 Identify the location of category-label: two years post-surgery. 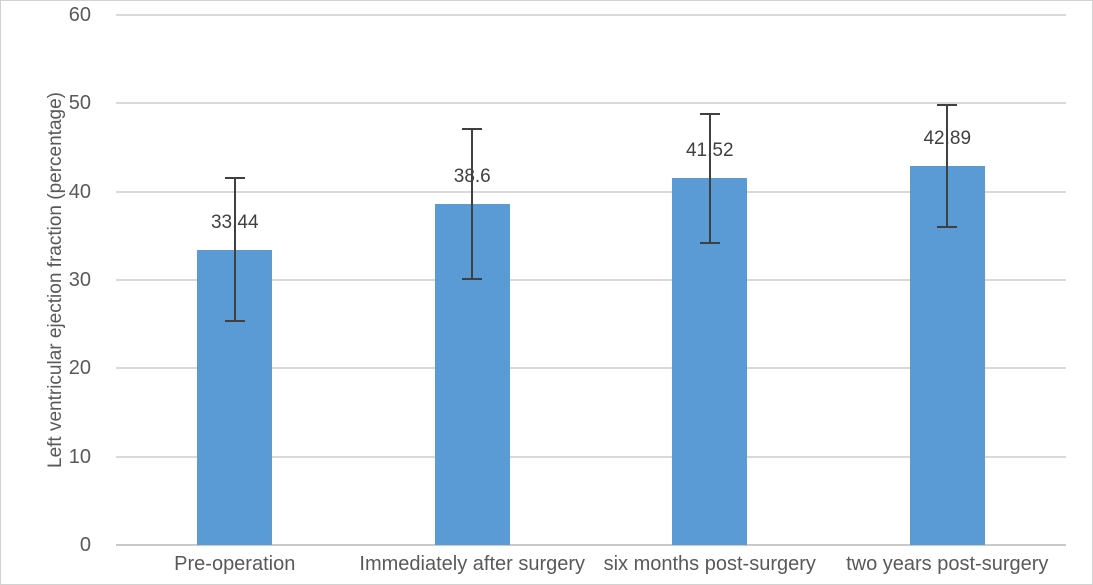
(947, 564).